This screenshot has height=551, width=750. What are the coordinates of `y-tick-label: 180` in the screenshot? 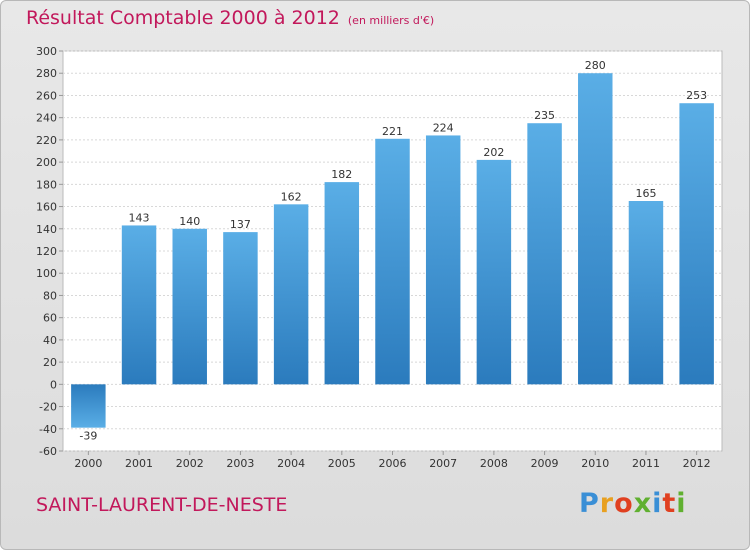 It's located at (46, 184).